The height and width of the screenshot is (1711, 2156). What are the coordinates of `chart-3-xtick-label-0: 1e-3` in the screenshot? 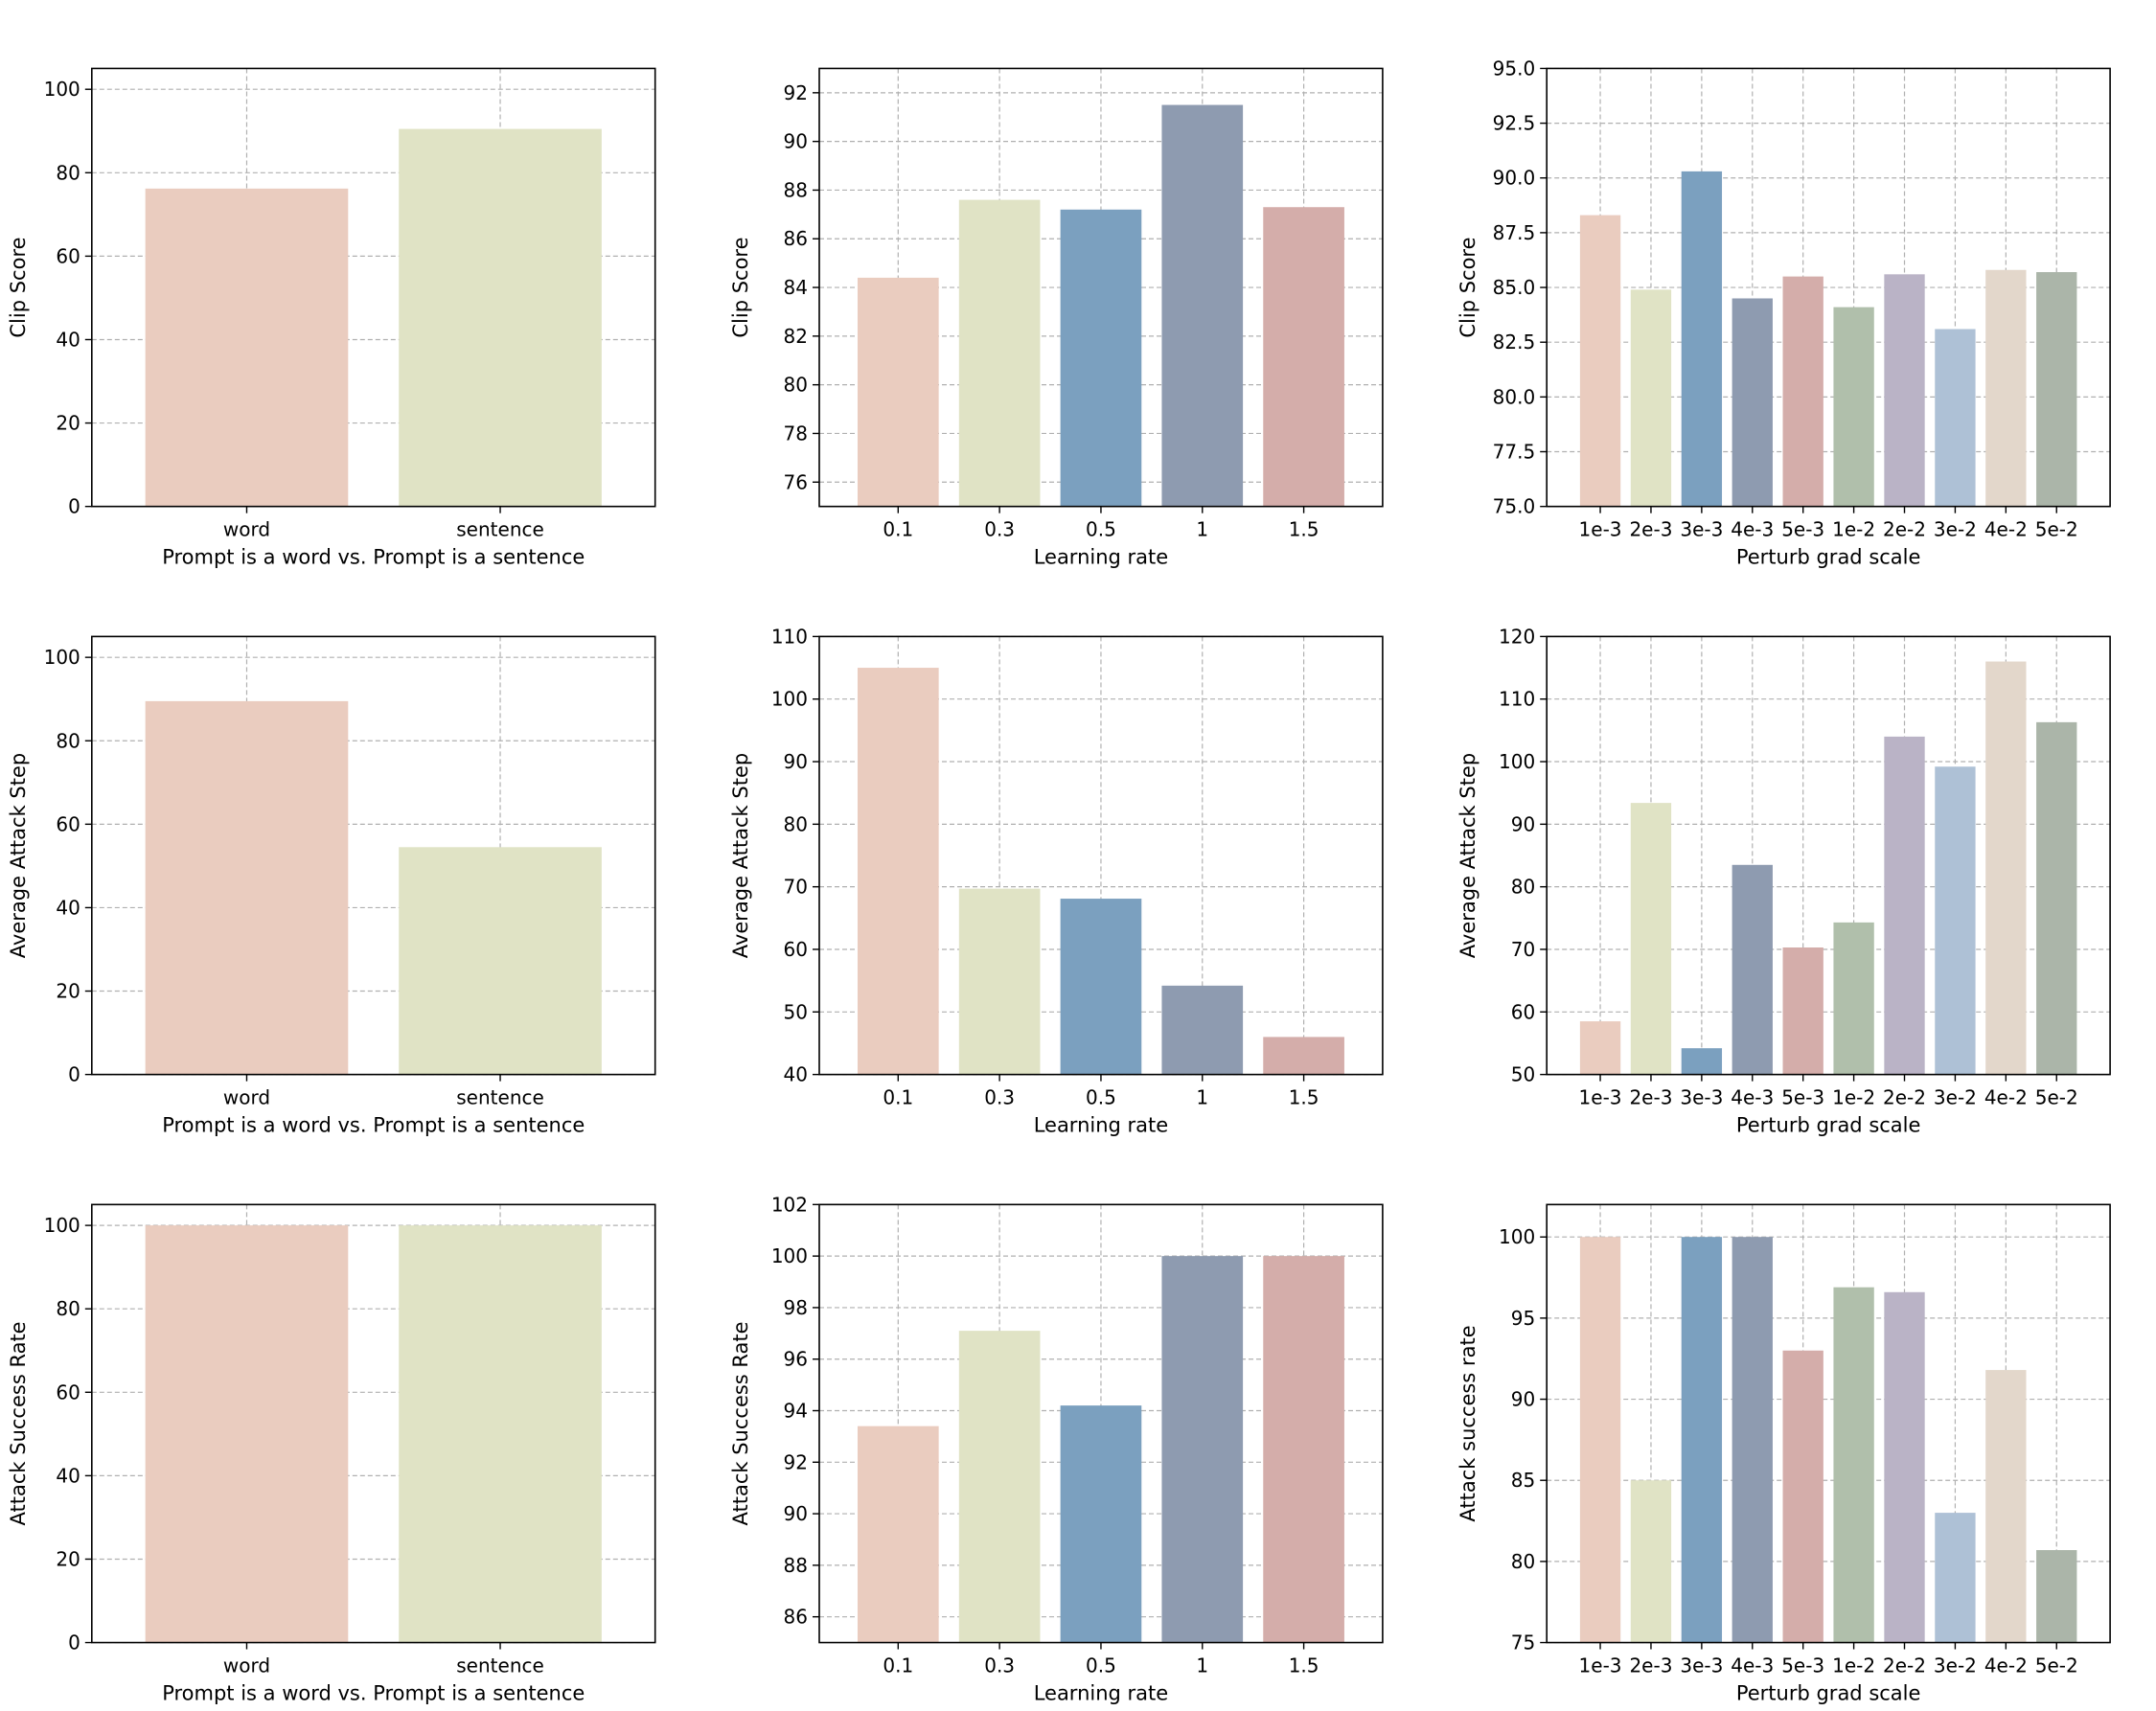 It's located at (1600, 529).